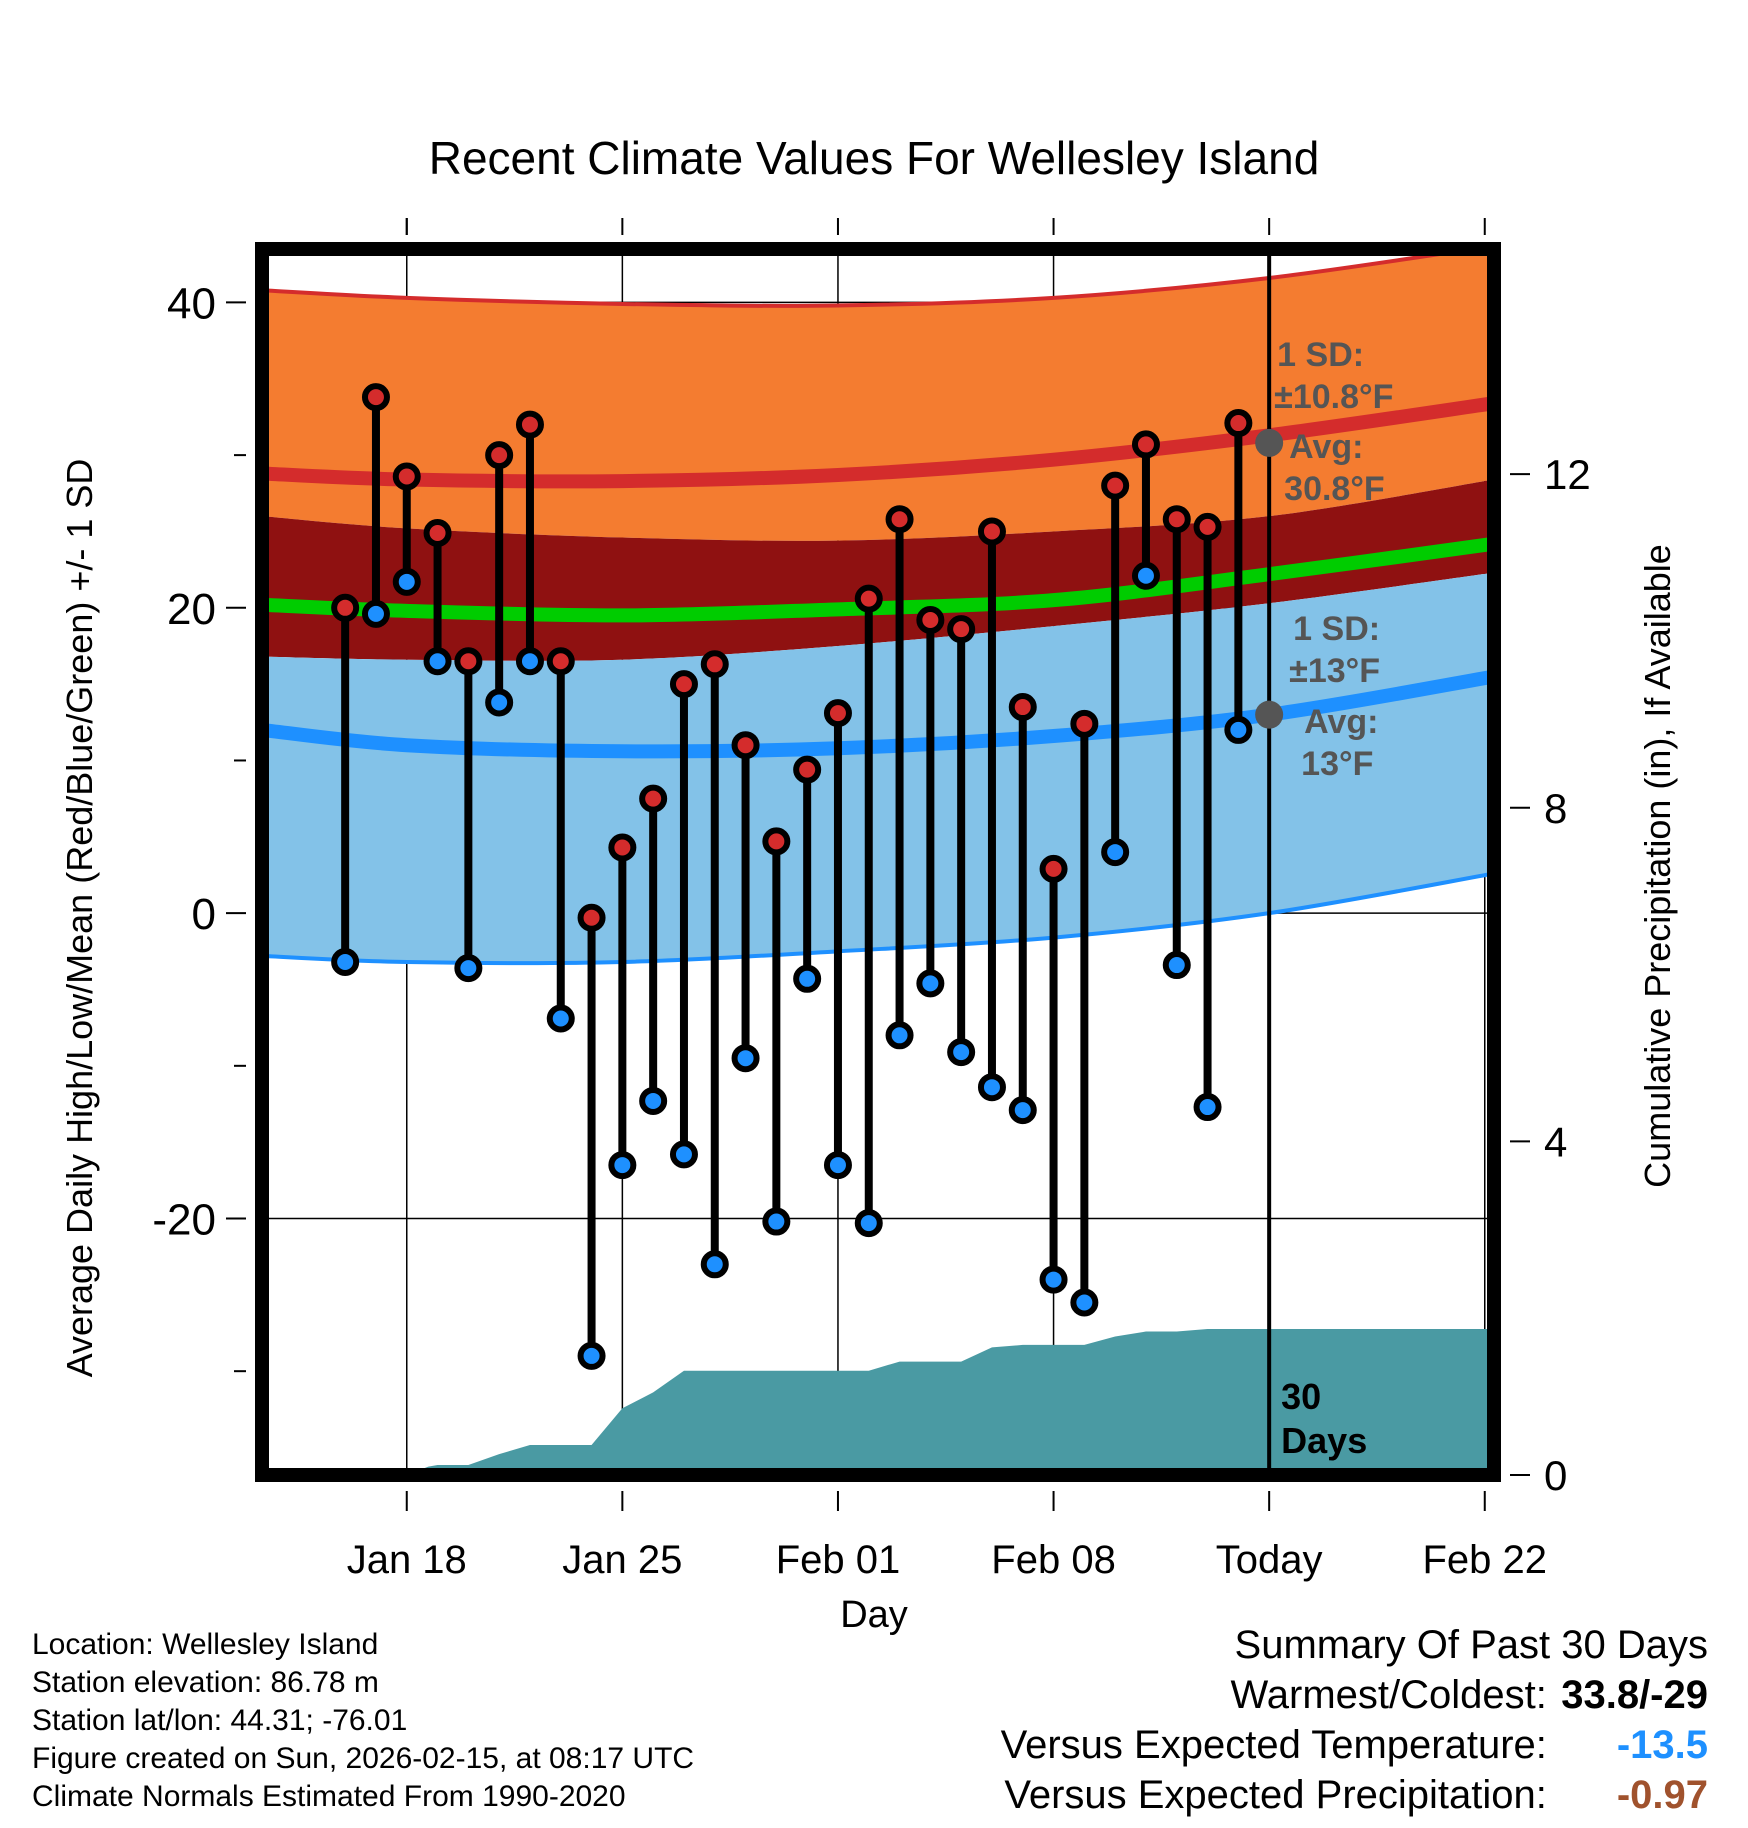 This screenshot has width=1748, height=1828. I want to click on low-avg-label: Avg:, so click(1341, 722).